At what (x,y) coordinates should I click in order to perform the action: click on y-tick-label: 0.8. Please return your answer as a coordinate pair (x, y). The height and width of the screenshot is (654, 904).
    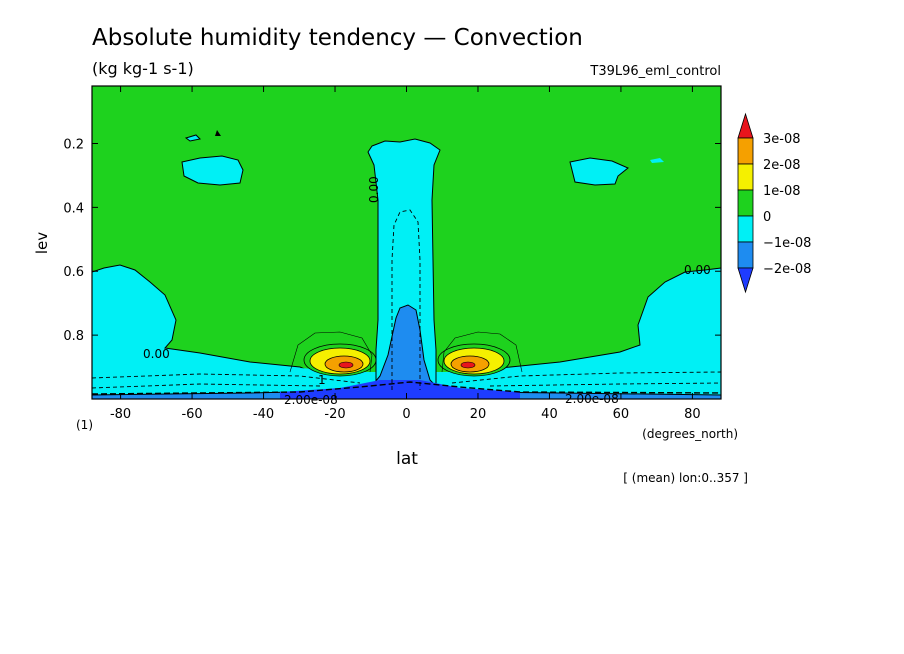
    Looking at the image, I should click on (73, 336).